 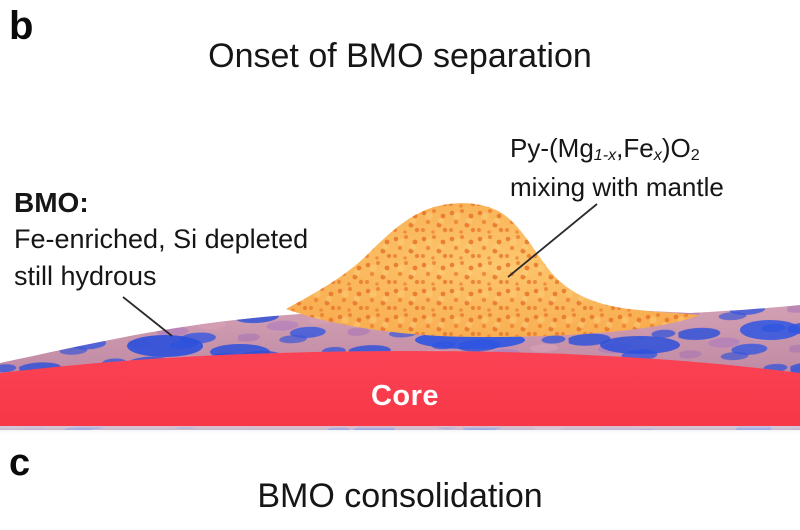 What do you see at coordinates (657, 154) in the screenshot?
I see `formula-sub2: x` at bounding box center [657, 154].